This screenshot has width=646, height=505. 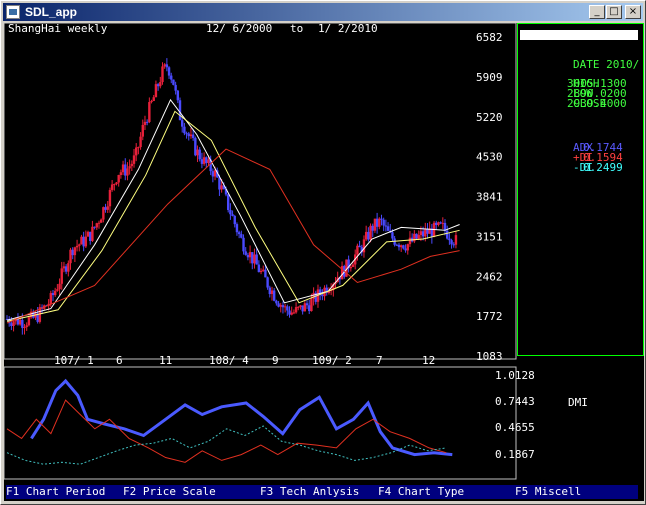 I want to click on dmi-y-tick-label: 0.4655, so click(x=515, y=427).